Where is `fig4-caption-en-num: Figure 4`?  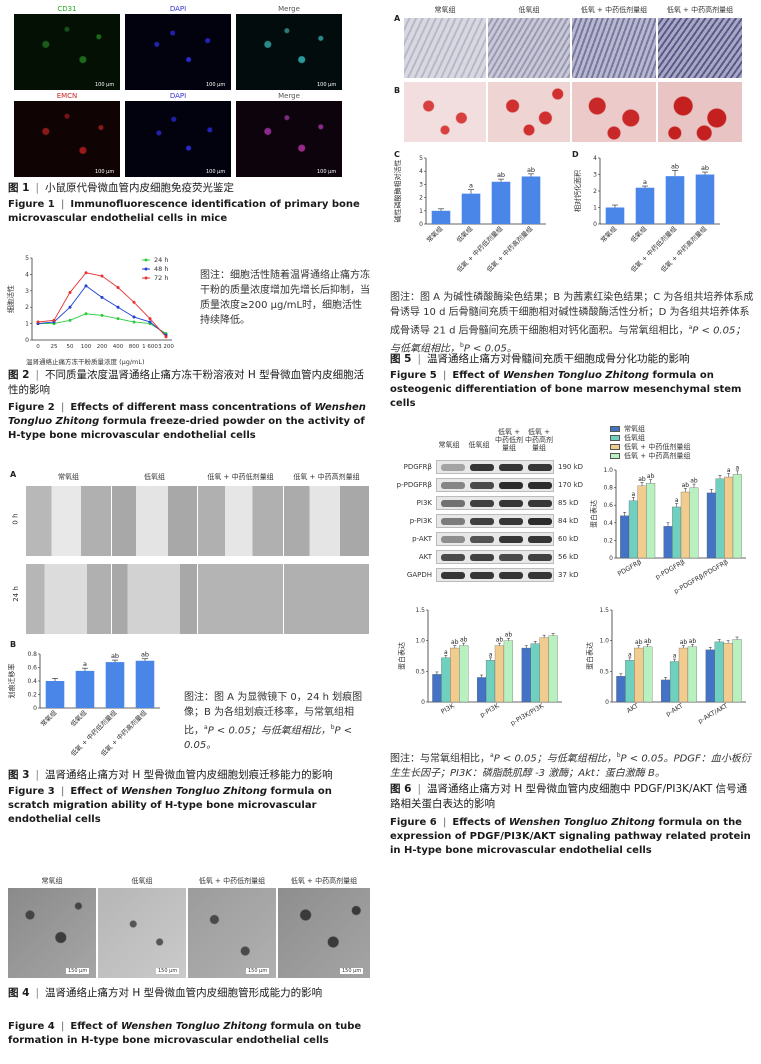
fig4-caption-en-num: Figure 4 is located at coordinates (31, 1026).